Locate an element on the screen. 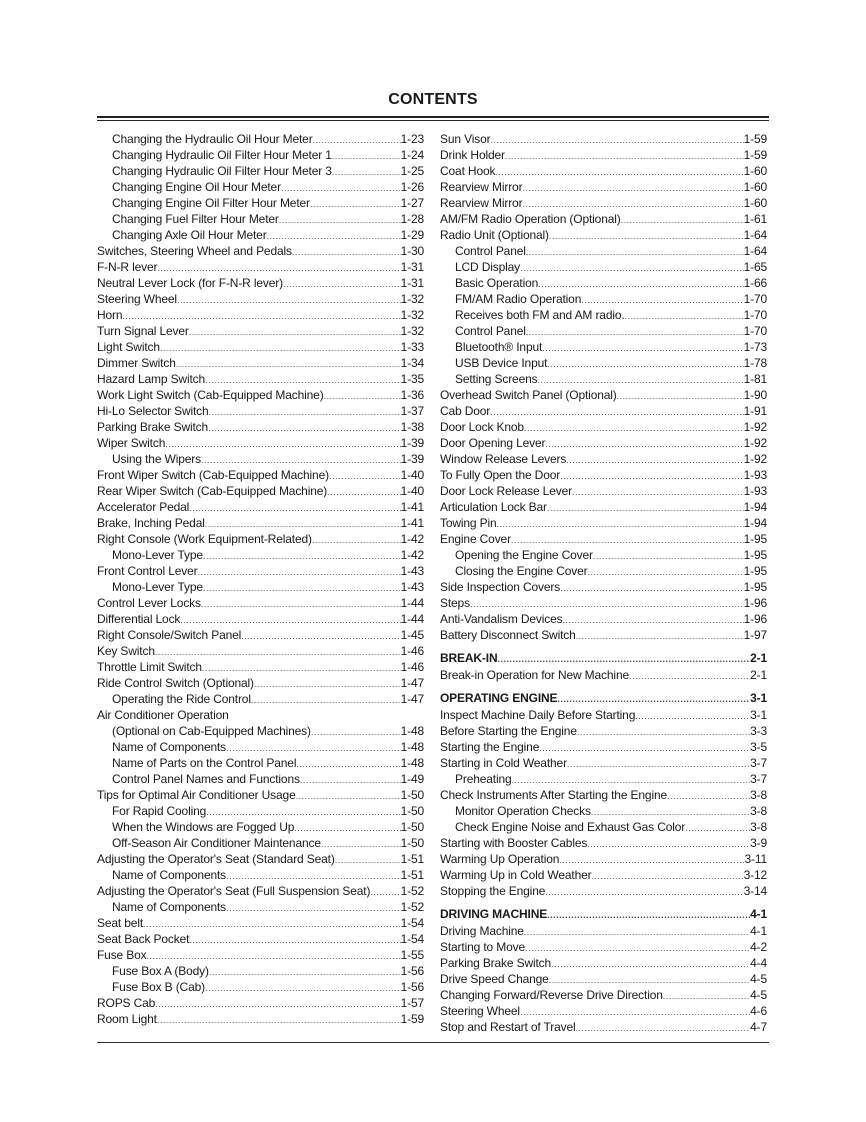 The image size is (866, 1122). toc-entry: FM/AM Radio Operation 1-70 is located at coordinates (603, 299).